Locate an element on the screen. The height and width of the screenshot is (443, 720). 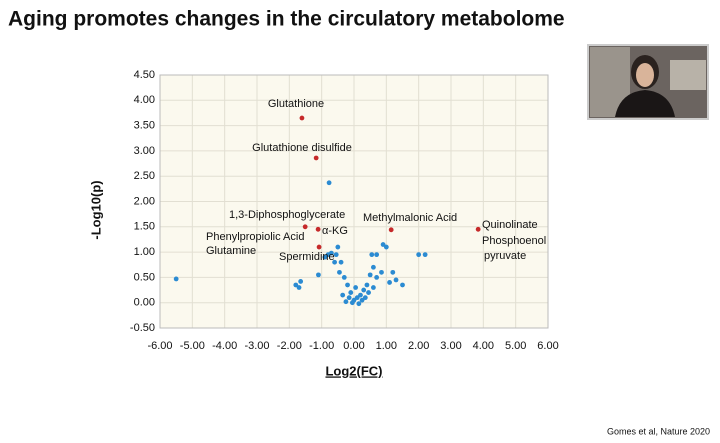
video-thumbnail is located at coordinates (648, 82).